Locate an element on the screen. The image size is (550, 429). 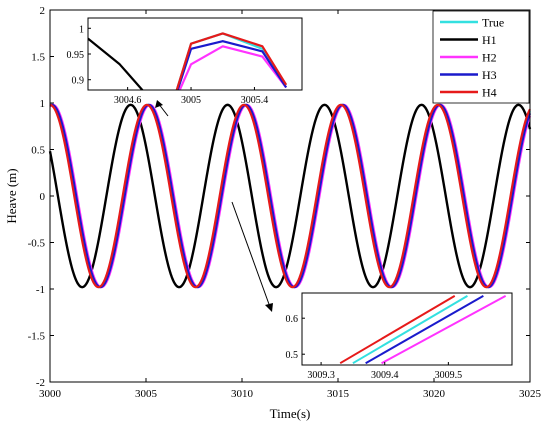
inset-2-lines is located at coordinates (423, 330).